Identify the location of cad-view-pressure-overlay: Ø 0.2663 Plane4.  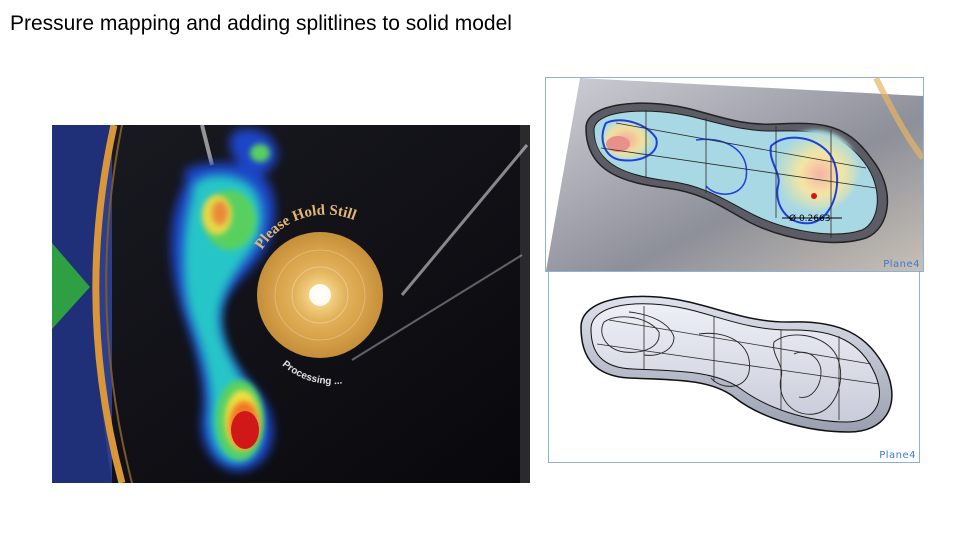
(734, 174).